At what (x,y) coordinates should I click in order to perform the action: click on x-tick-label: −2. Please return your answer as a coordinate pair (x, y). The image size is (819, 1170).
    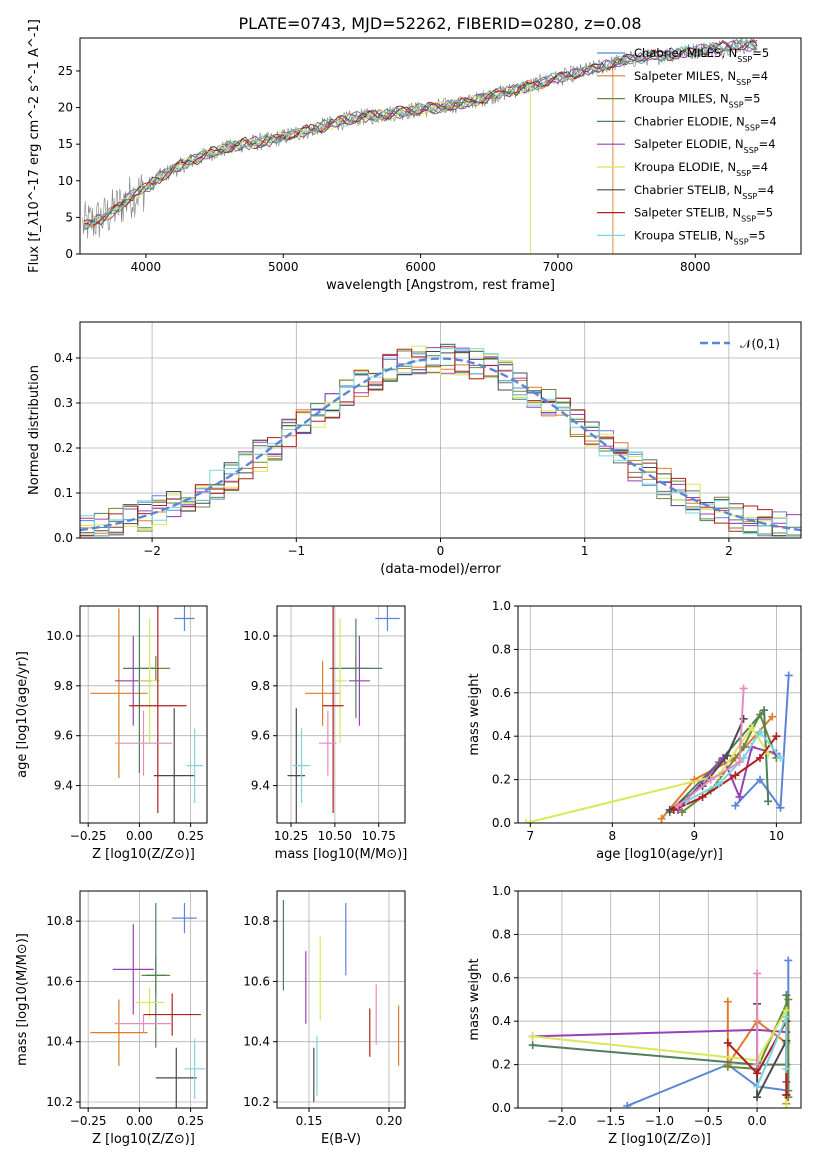
    Looking at the image, I should click on (152, 551).